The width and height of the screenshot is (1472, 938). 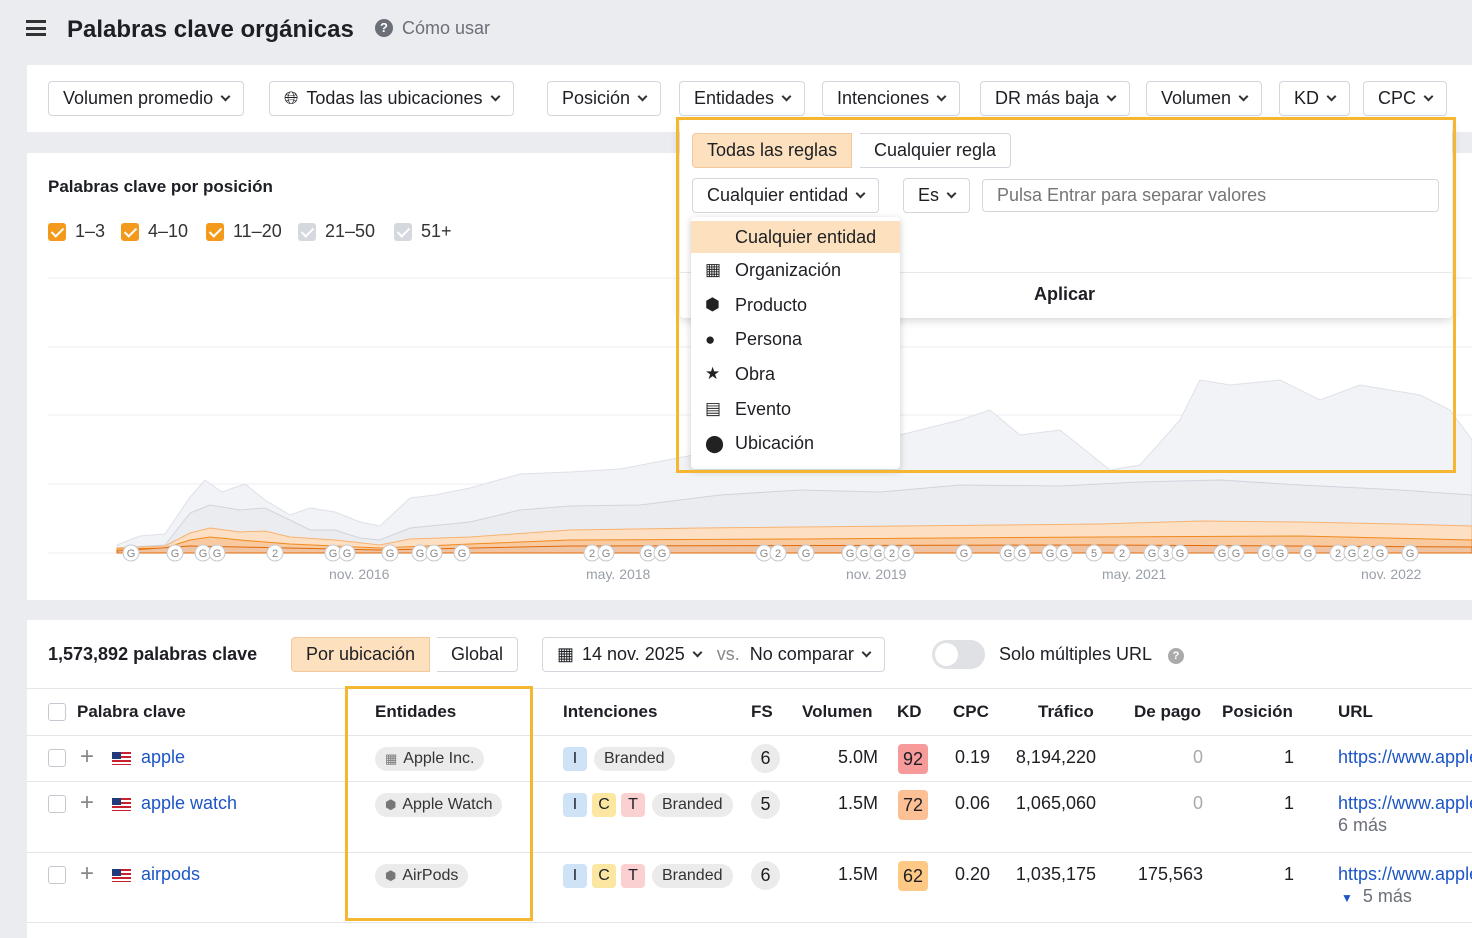 What do you see at coordinates (1363, 825) in the screenshot?
I see `more-urls: 6 más` at bounding box center [1363, 825].